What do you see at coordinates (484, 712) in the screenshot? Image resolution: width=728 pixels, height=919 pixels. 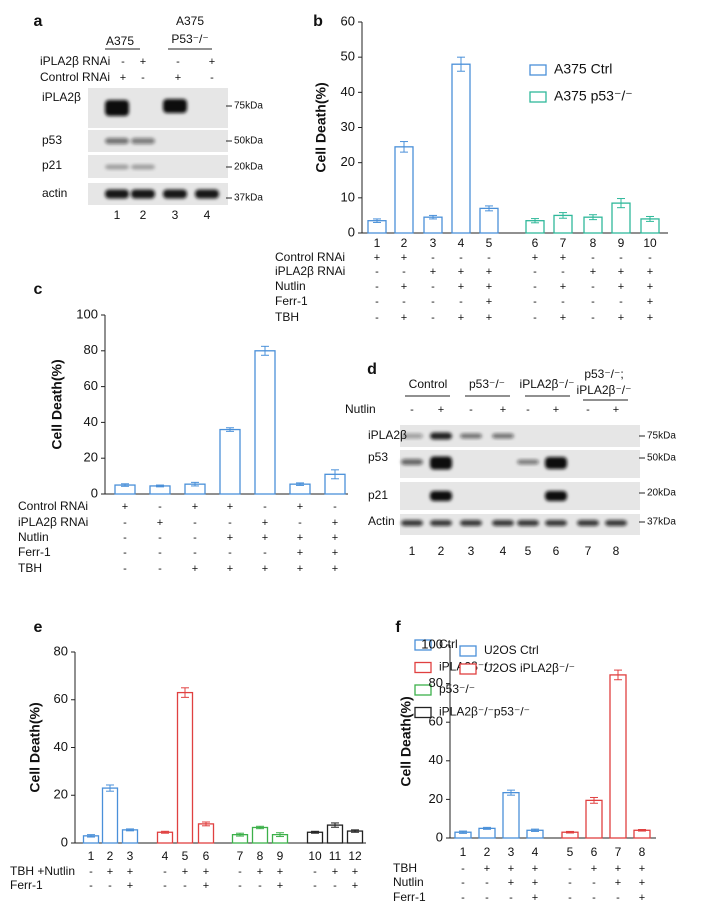 I see `legend-label: iPLA2β⁻/⁻p53⁻/⁻` at bounding box center [484, 712].